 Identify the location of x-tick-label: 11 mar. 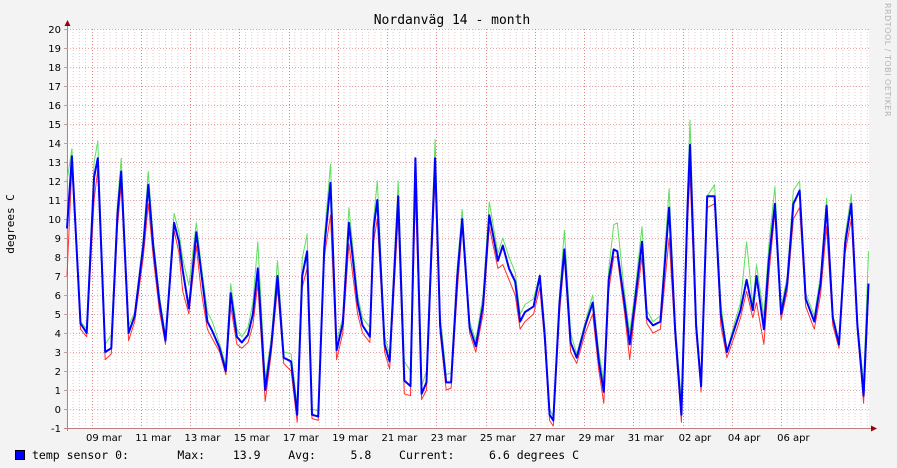
(153, 438).